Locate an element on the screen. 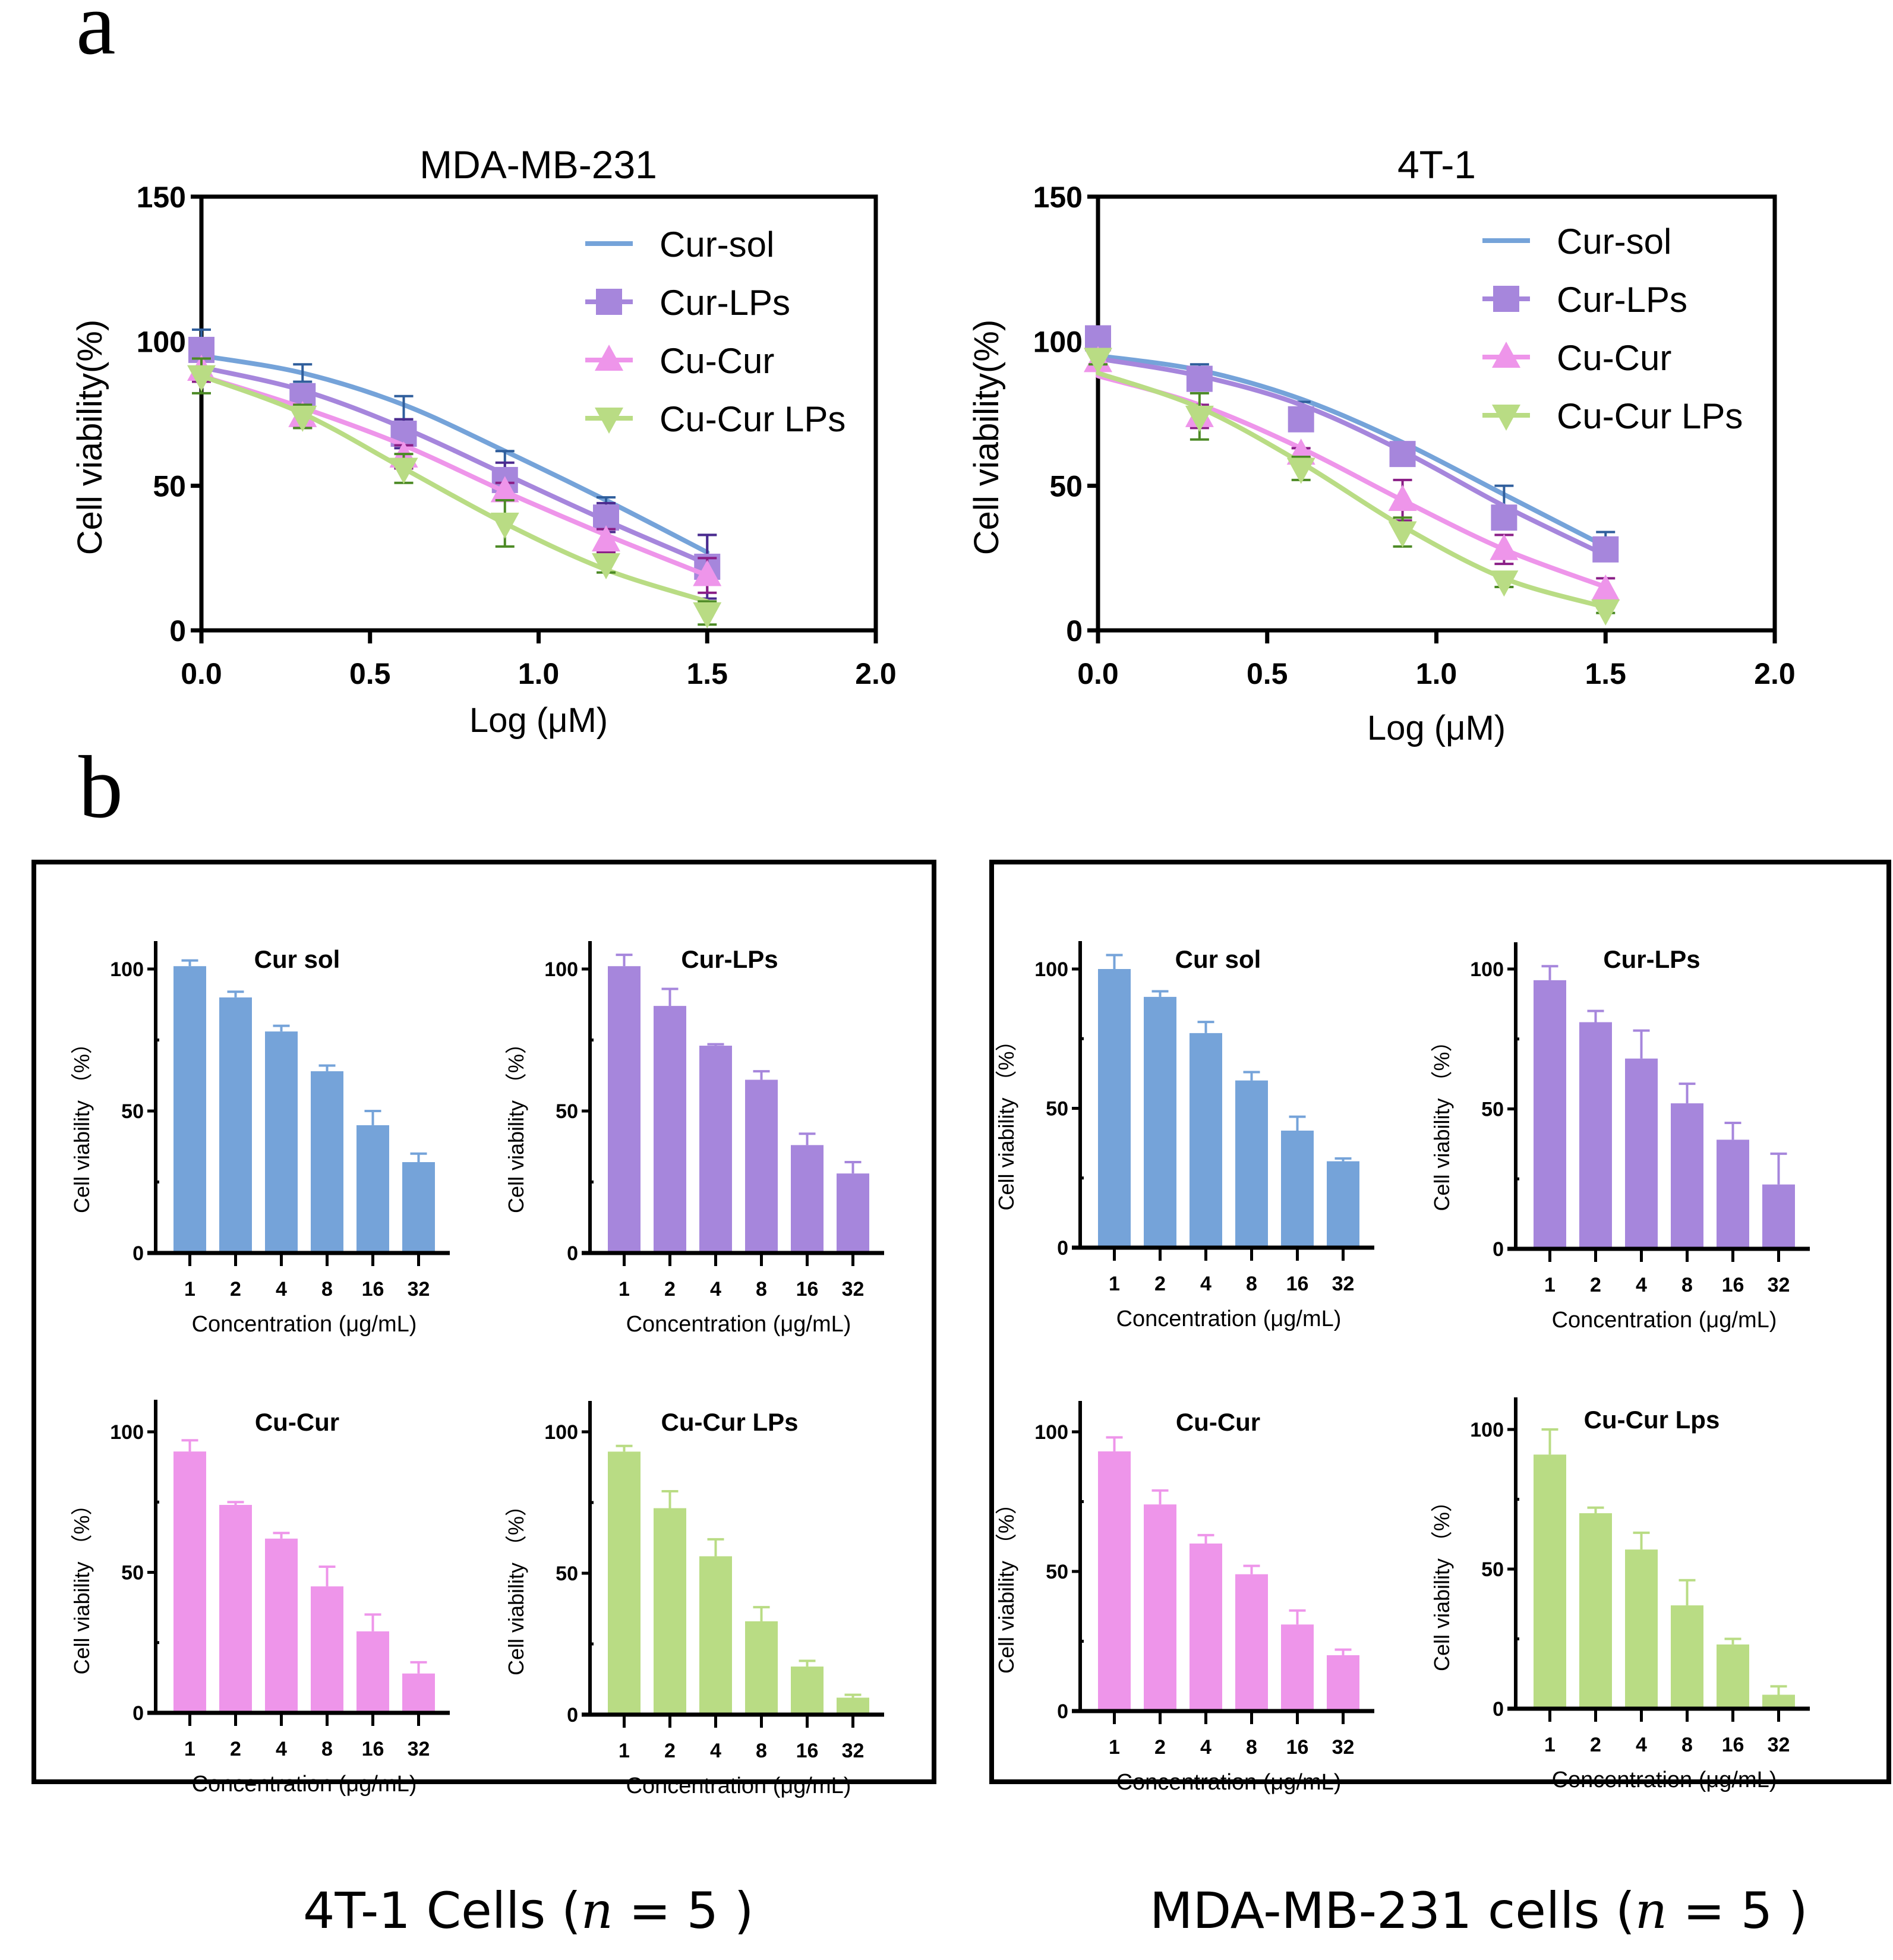 This screenshot has height=1960, width=1893. chart-title: Cu-Cur LPs is located at coordinates (730, 1422).